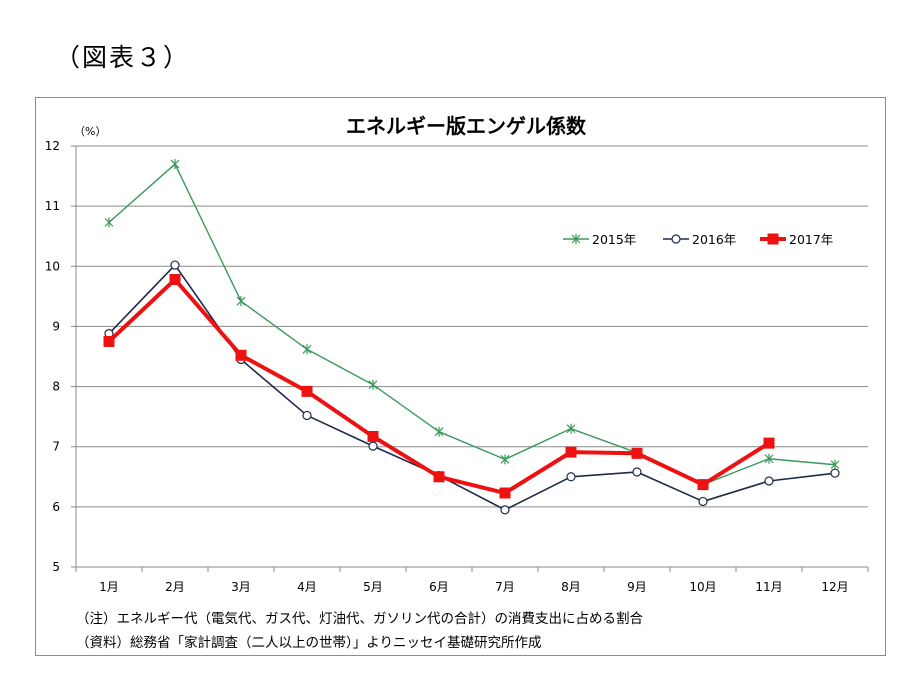  I want to click on figure-label: （図表３）, so click(123, 57).